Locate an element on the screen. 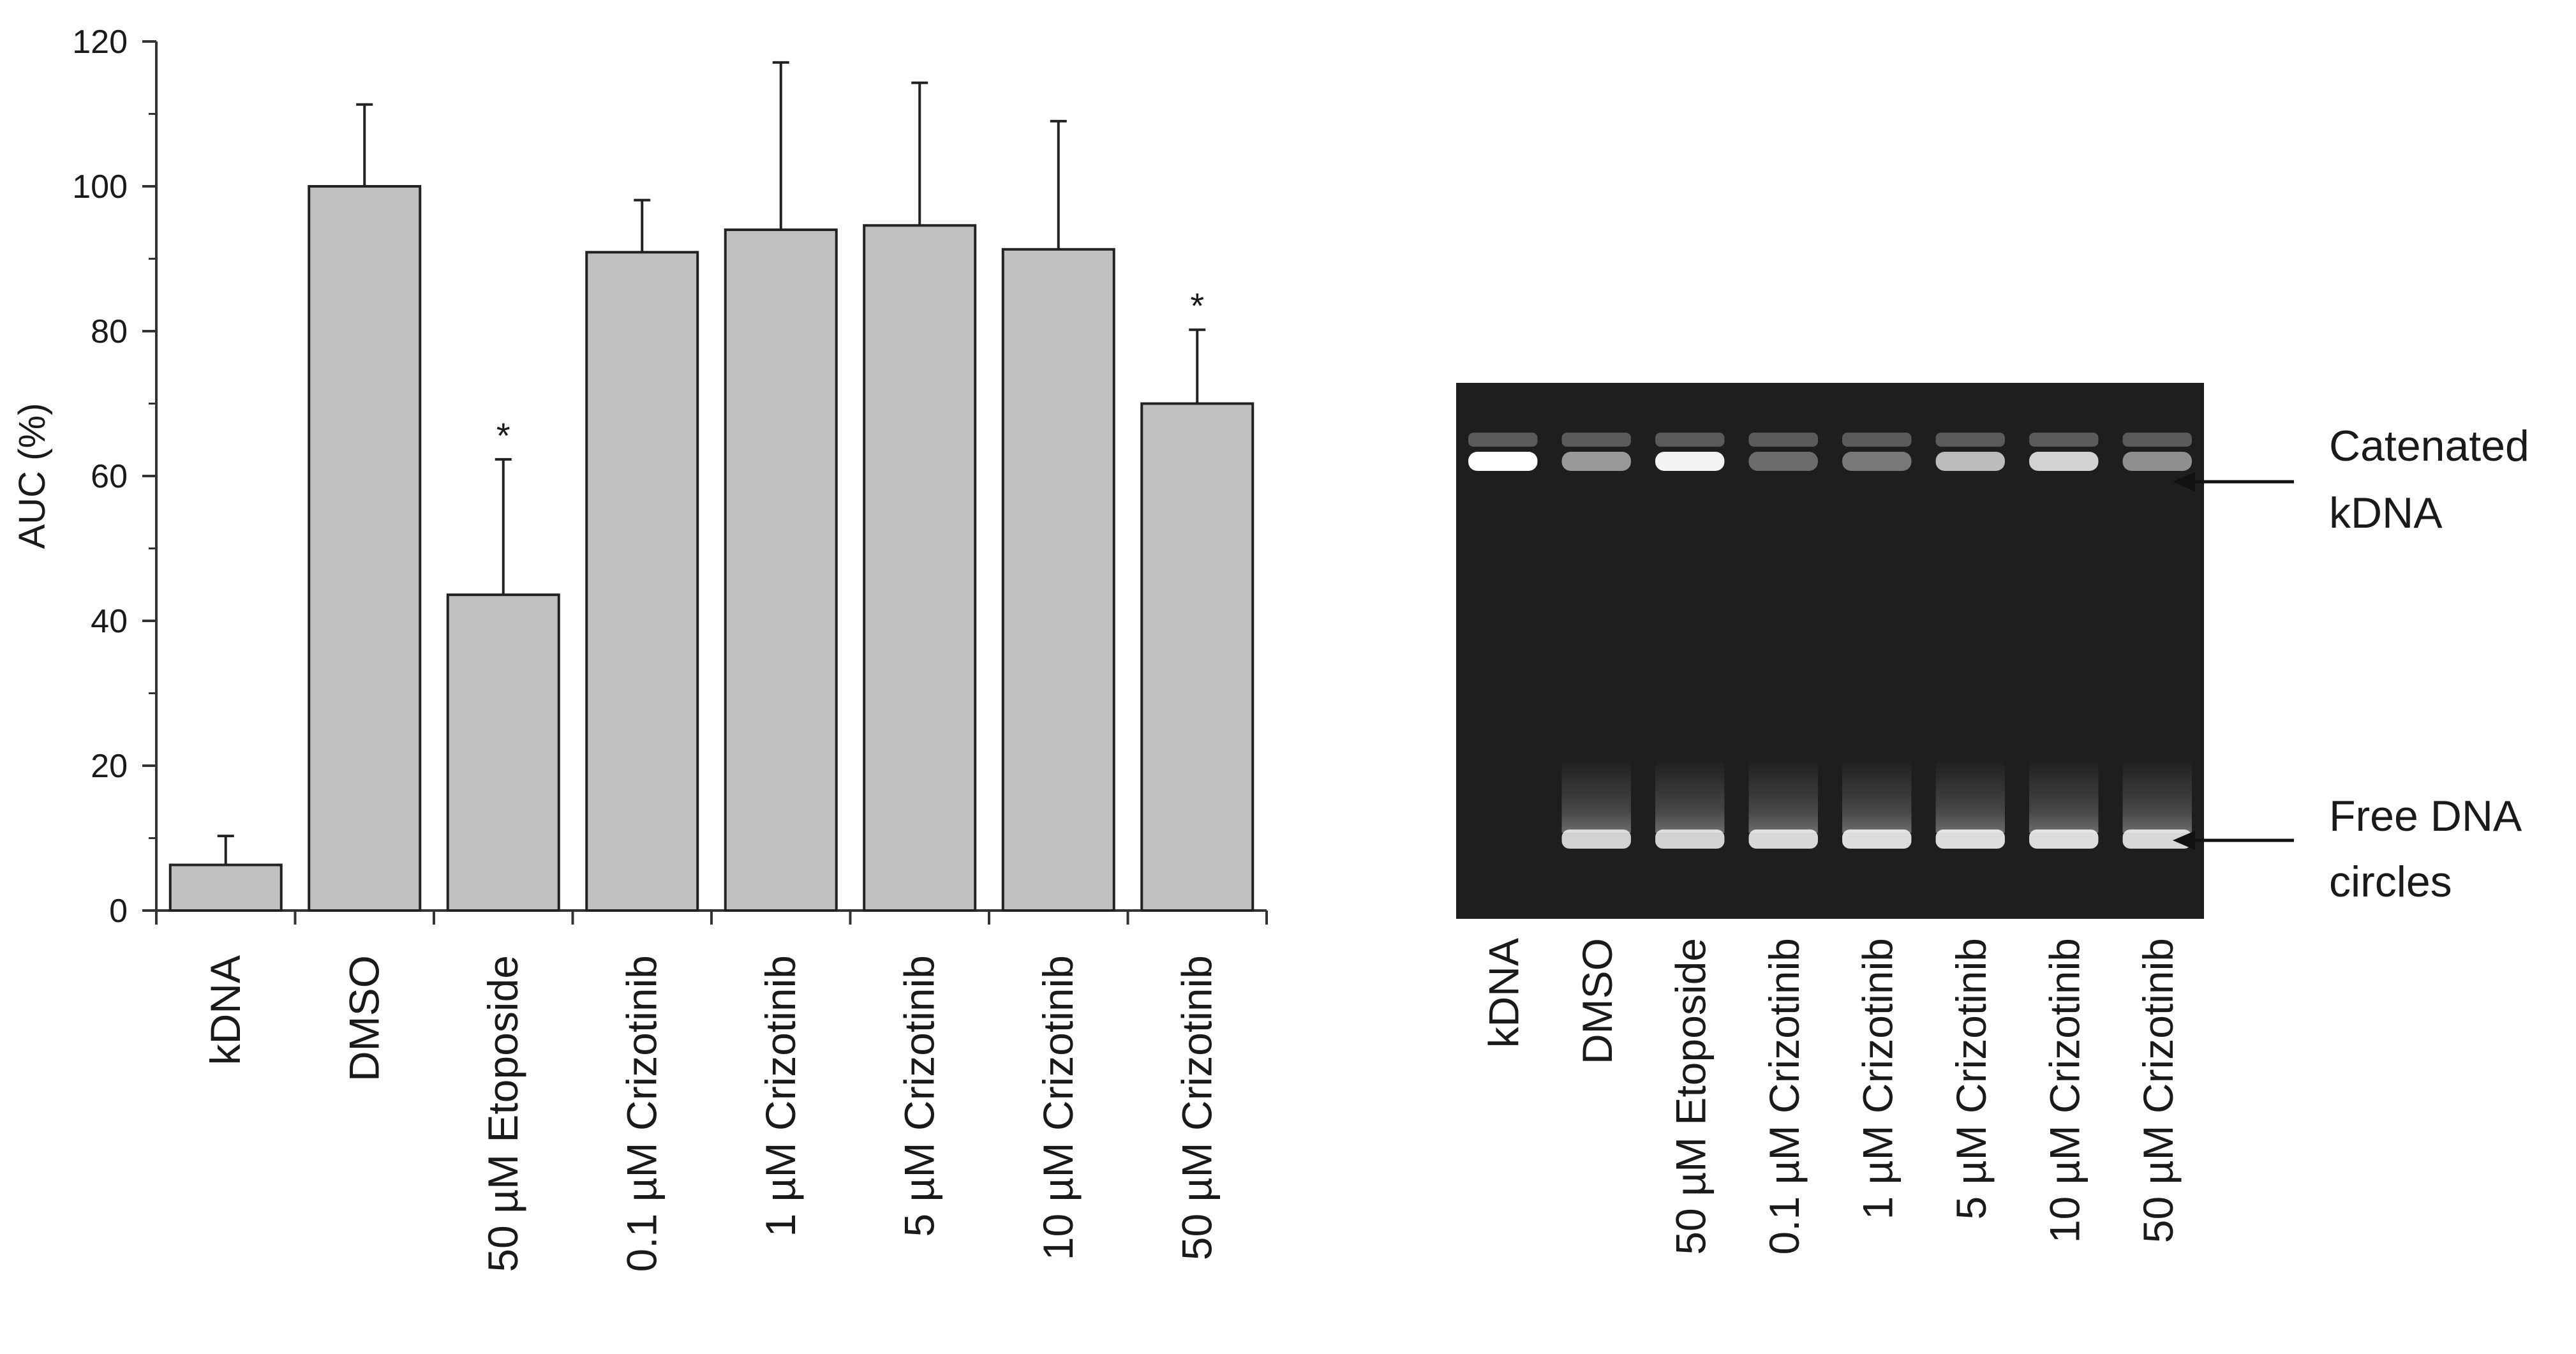 The height and width of the screenshot is (1354, 2576). catenated-label-line1: Catenated is located at coordinates (2429, 446).